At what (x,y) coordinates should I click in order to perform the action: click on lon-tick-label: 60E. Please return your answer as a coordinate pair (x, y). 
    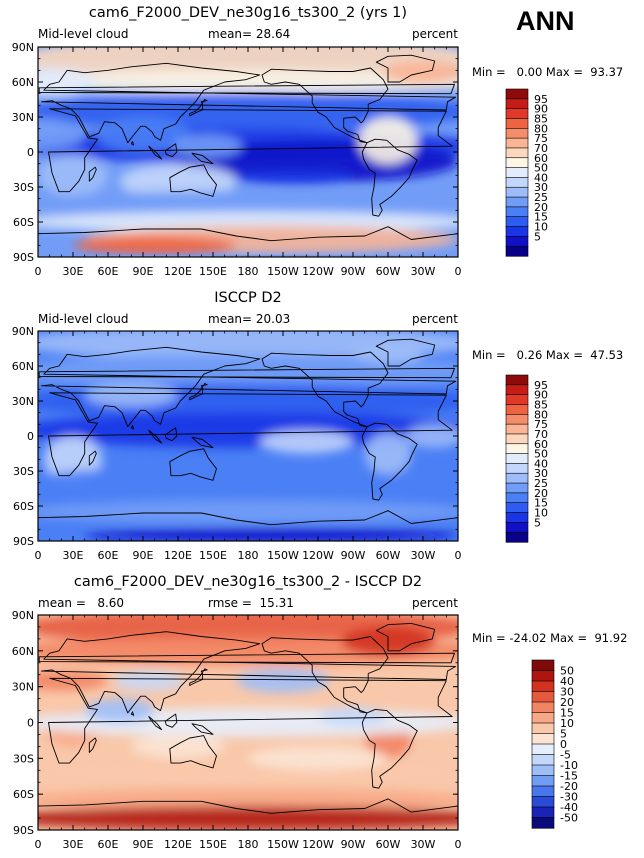
    Looking at the image, I should click on (108, 844).